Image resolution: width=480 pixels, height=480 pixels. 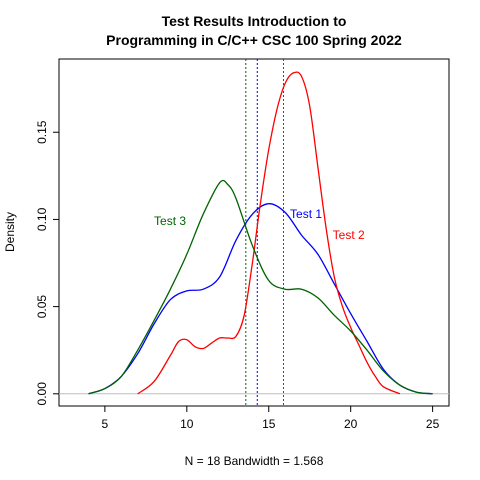 I want to click on y-tick-label: 0.05, so click(x=42, y=307).